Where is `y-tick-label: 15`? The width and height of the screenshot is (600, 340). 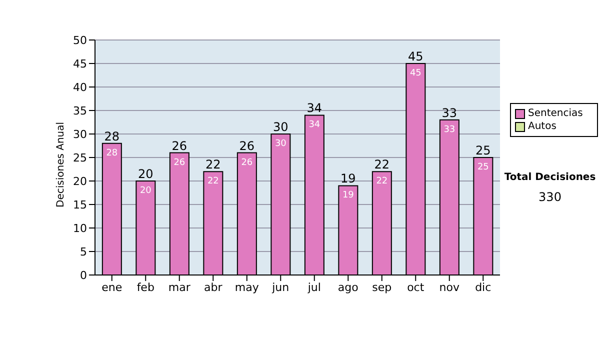
y-tick-label: 15 is located at coordinates (80, 205).